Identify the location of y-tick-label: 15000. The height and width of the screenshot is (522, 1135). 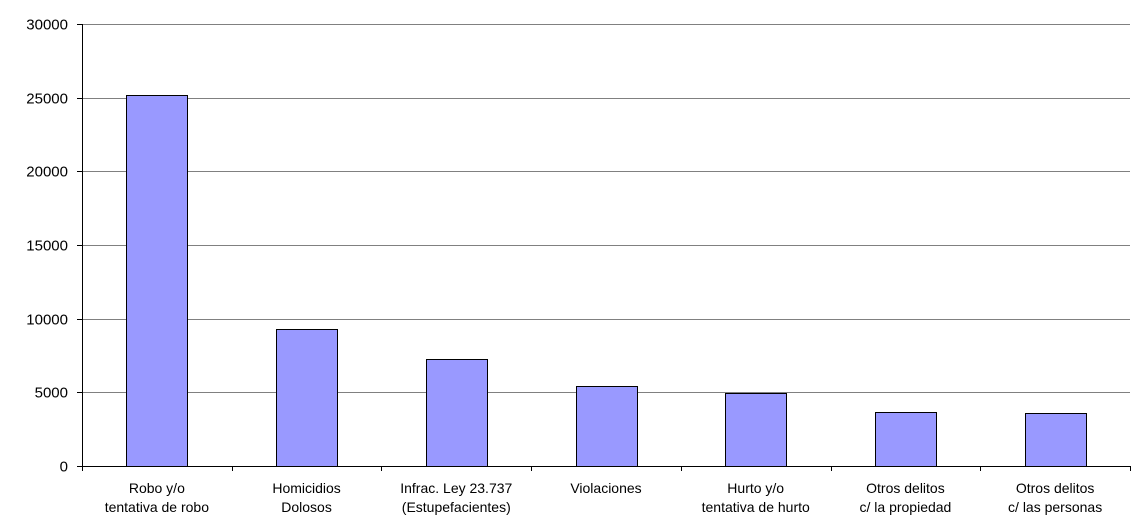
(47, 246).